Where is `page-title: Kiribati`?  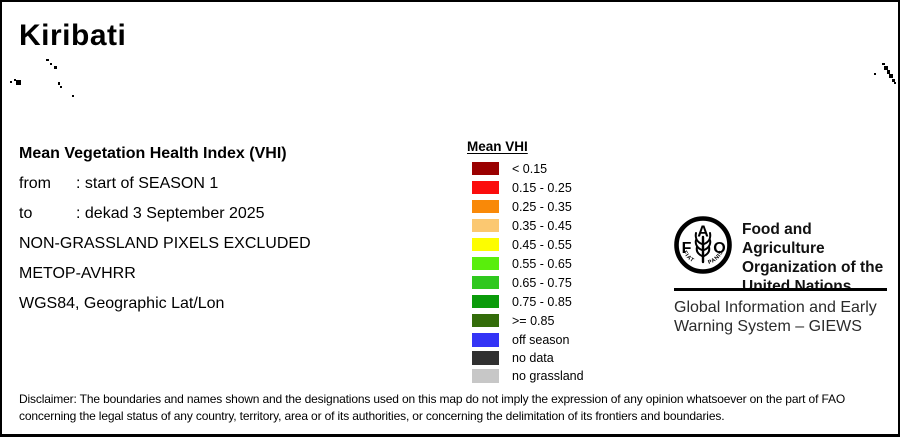
page-title: Kiribati is located at coordinates (73, 35).